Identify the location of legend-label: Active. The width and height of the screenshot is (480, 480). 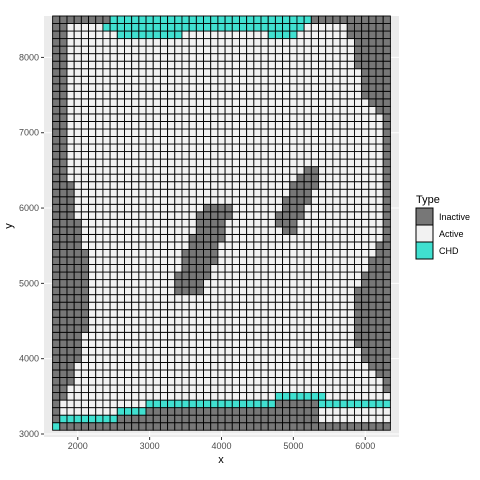
(451, 234).